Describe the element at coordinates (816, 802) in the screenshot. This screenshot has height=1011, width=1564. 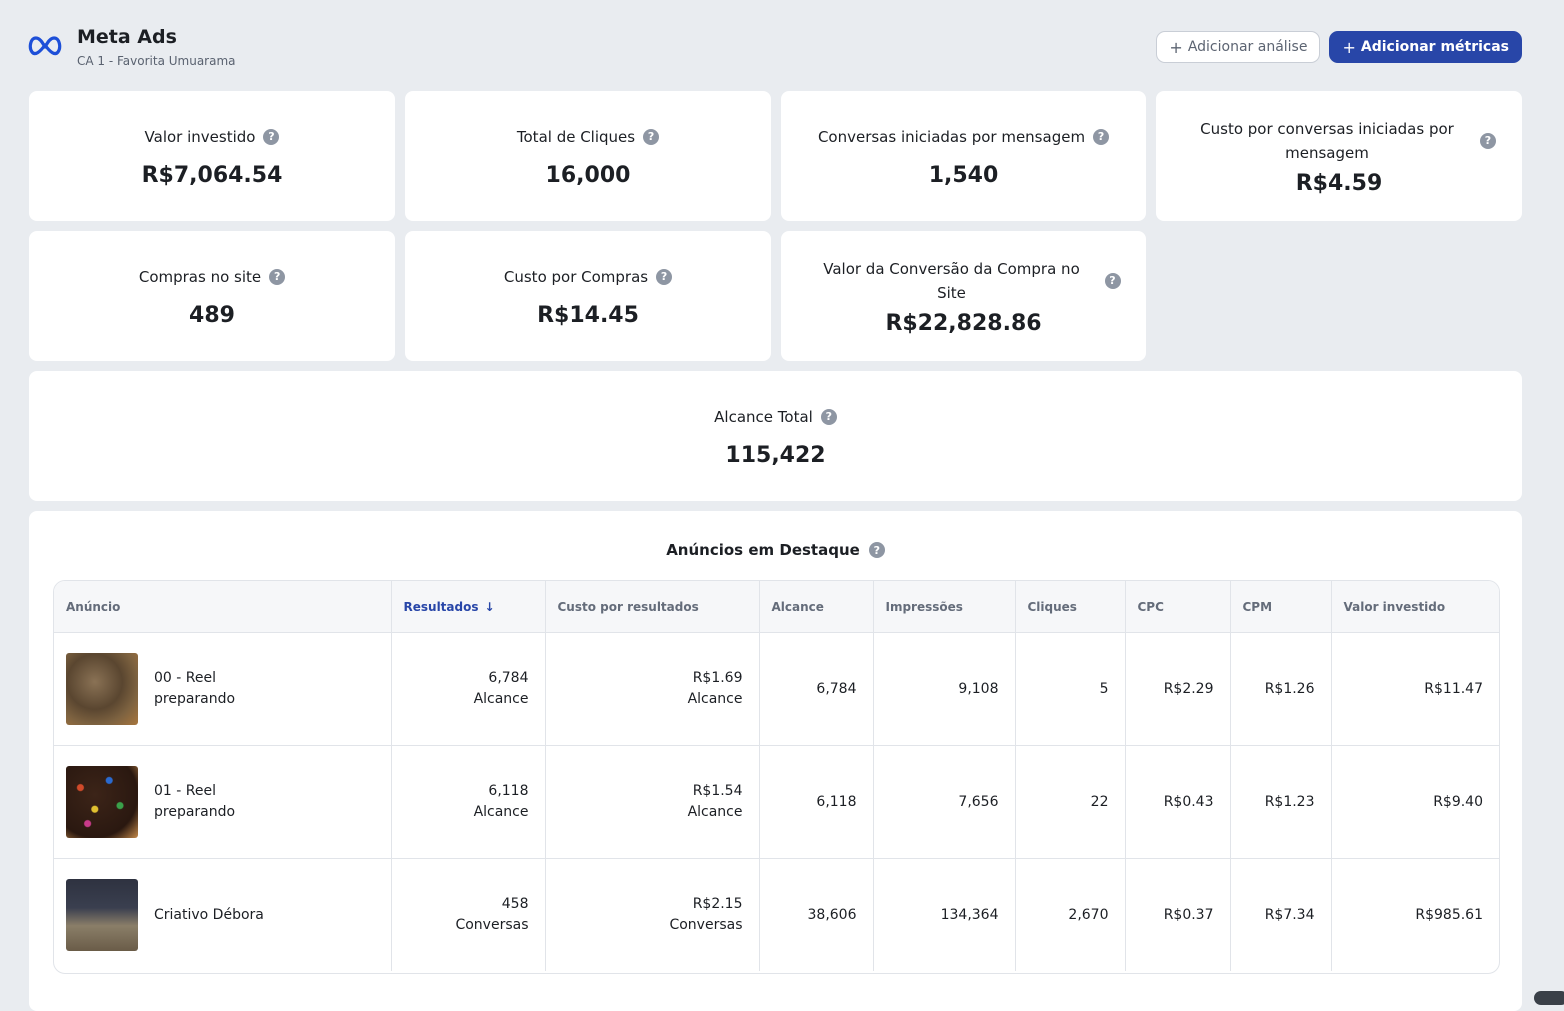
I see `reach-cell: 6,118` at that location.